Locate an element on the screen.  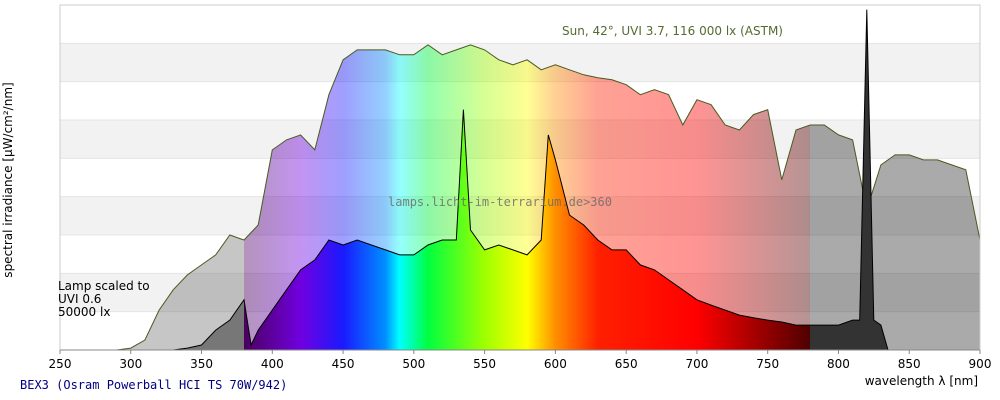
y-axis-label: spectral irradiance [µW/cm²/nm] is located at coordinates (8, 179).